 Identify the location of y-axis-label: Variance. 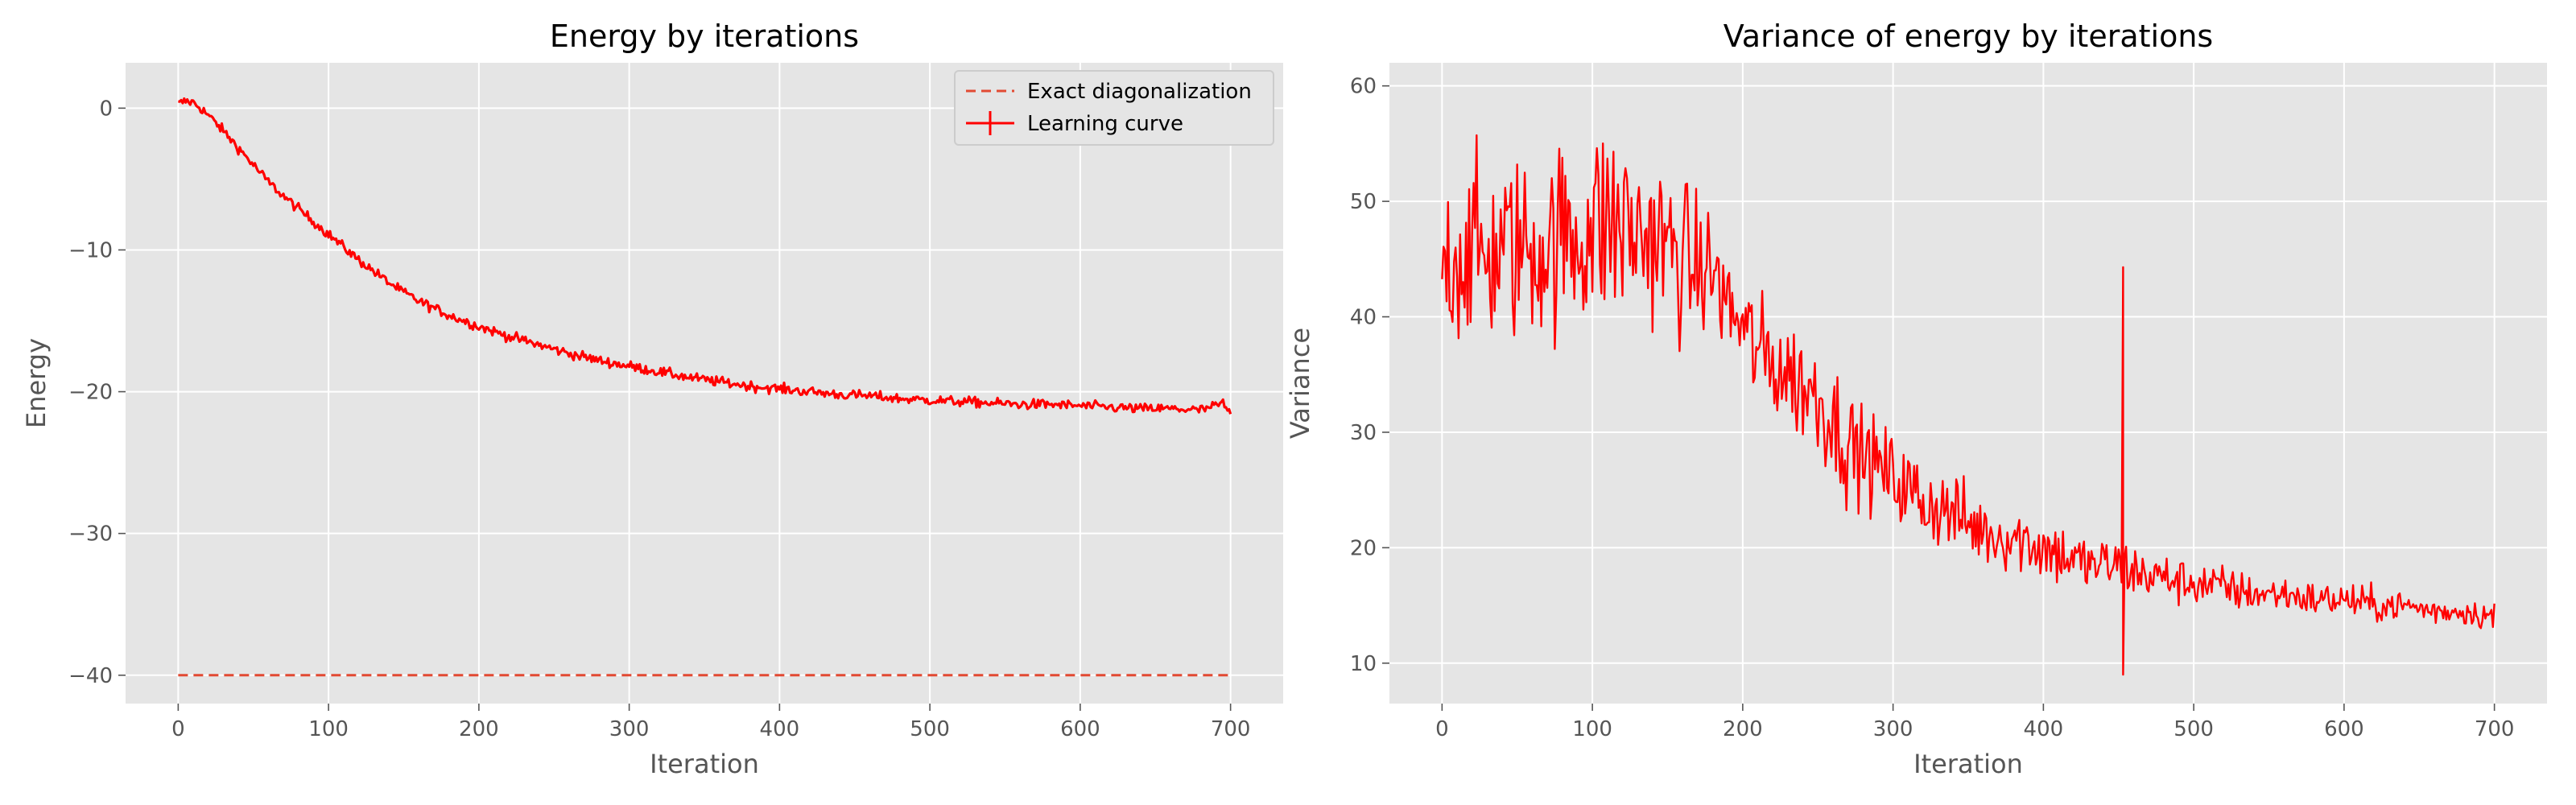
(1300, 383).